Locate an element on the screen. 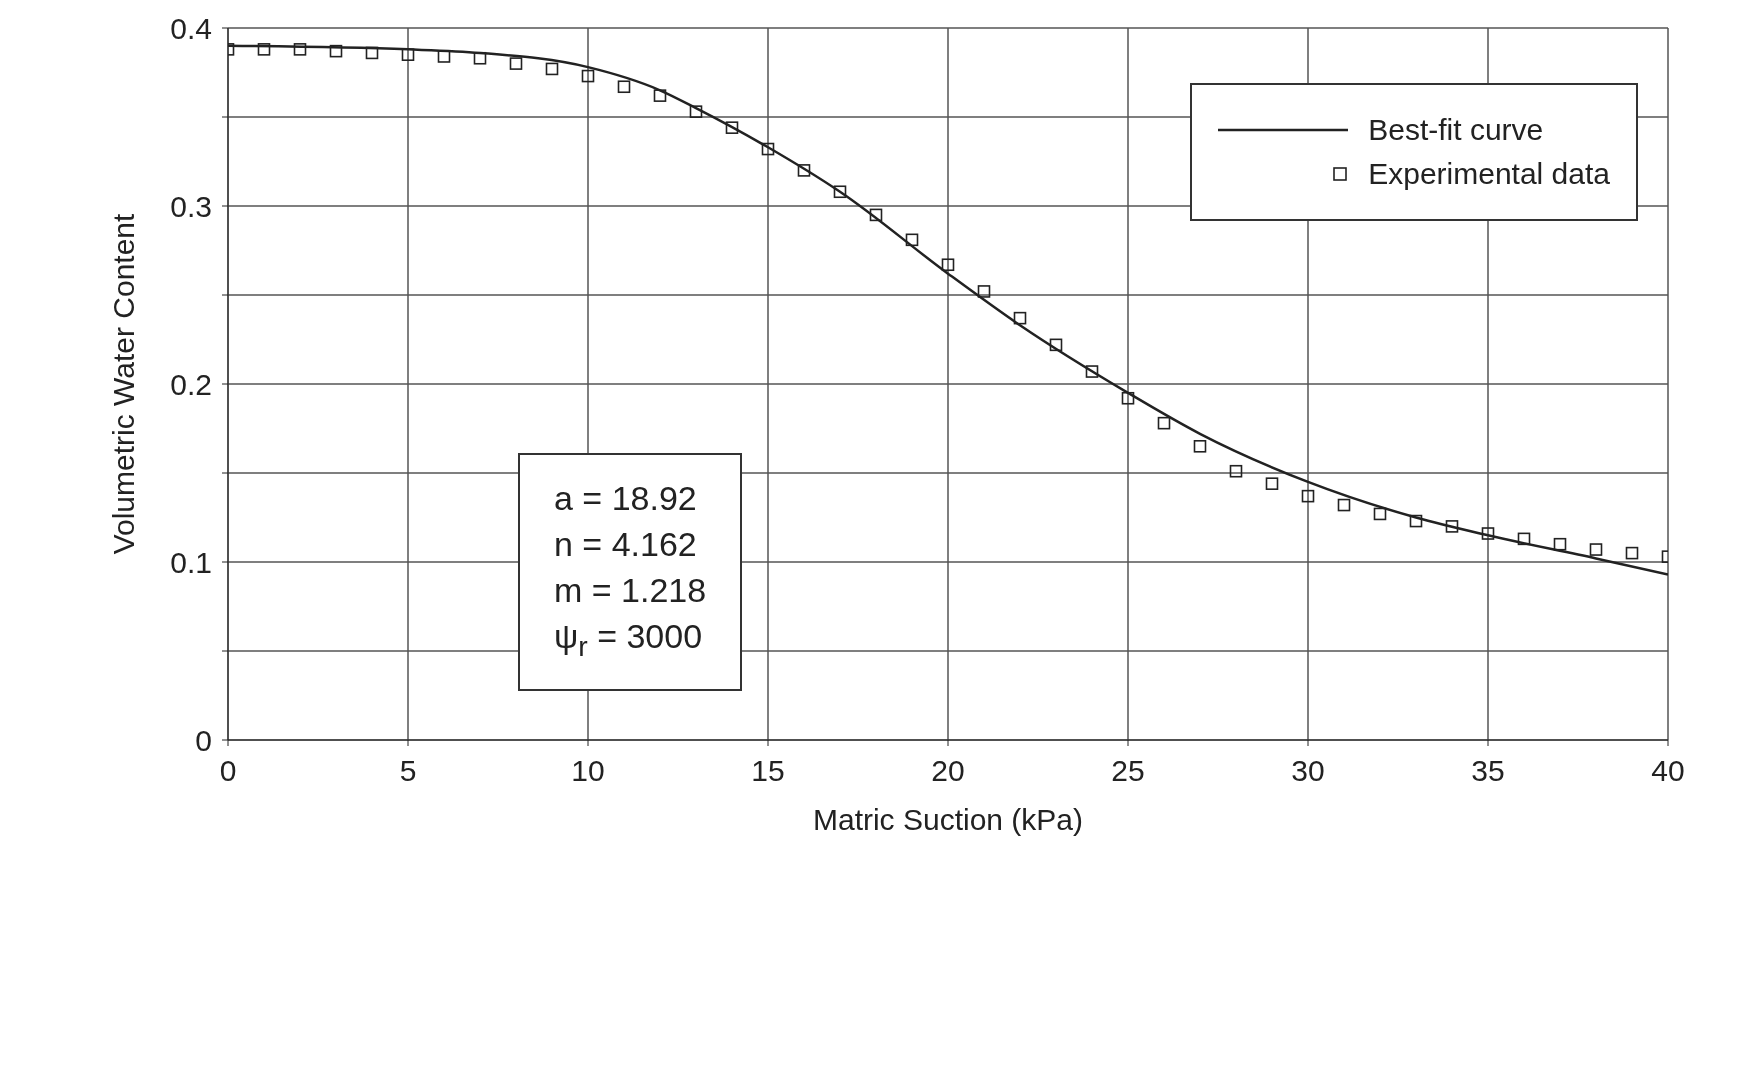 This screenshot has width=1740, height=1071. annotation: a = 18.92 is located at coordinates (626, 498).